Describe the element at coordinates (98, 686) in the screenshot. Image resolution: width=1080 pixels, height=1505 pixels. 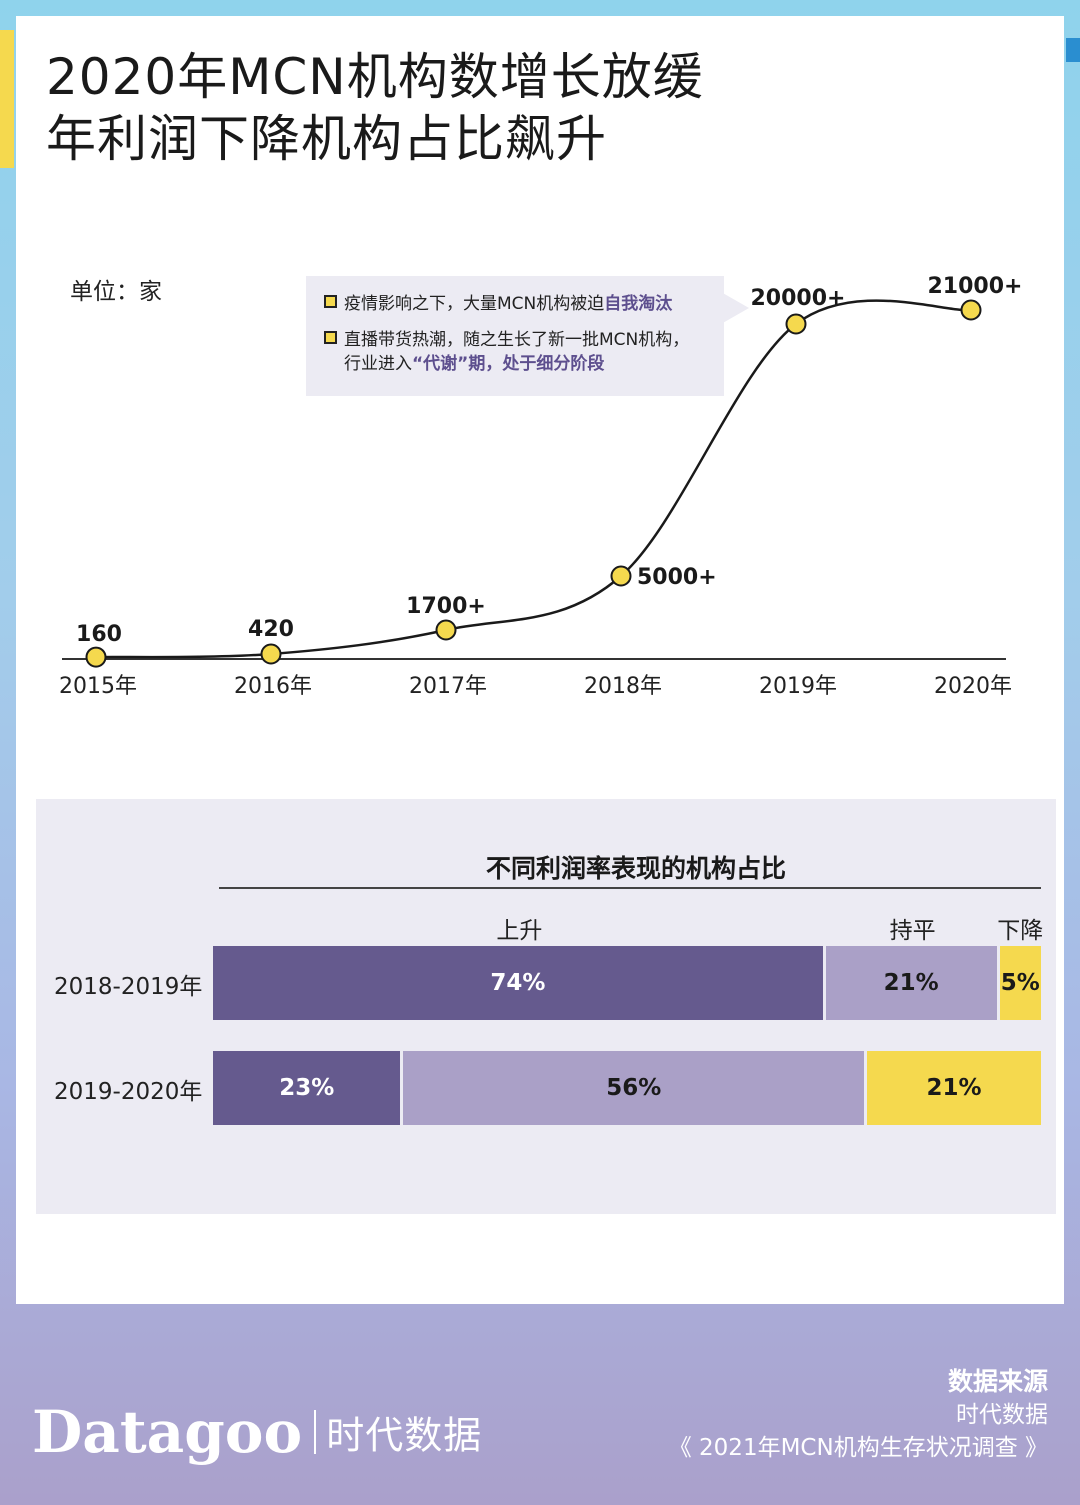
I see `x-tick-label: 2015年` at that location.